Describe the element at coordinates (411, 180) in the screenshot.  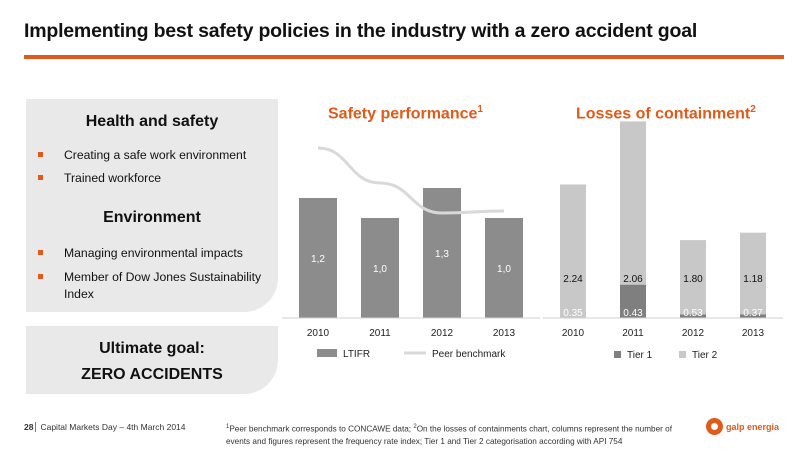
I see `peer-benchmark-line` at that location.